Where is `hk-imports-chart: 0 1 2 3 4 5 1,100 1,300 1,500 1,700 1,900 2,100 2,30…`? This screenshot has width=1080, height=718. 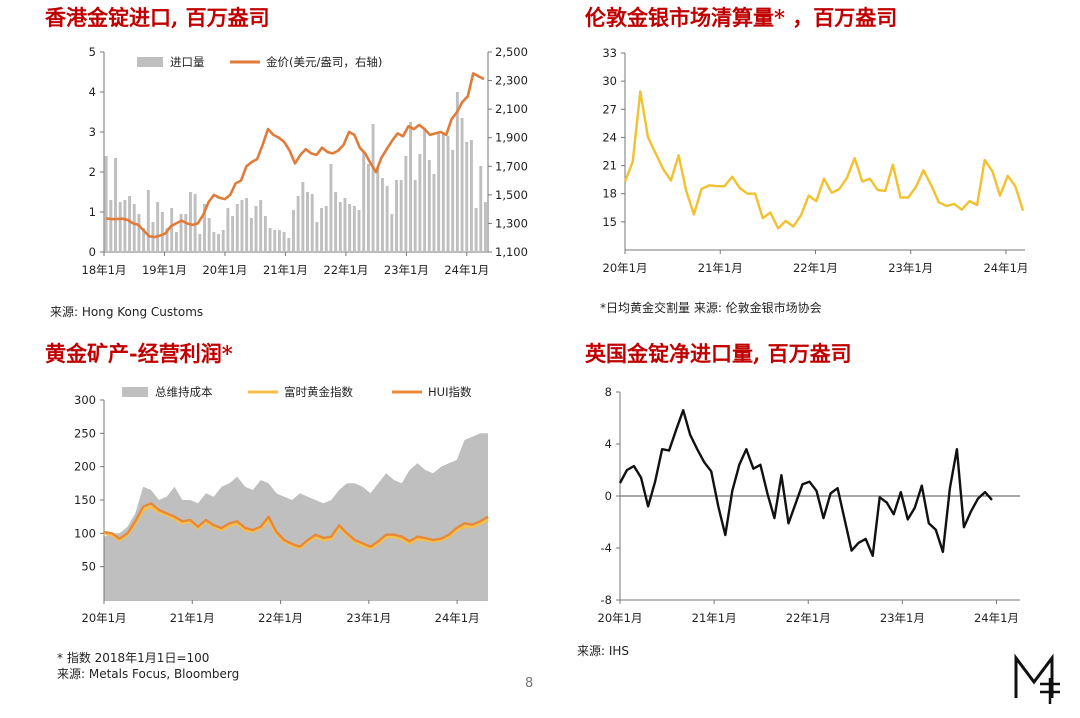
hk-imports-chart: 0 1 2 3 4 5 1,100 1,300 1,500 1,700 1,900 2,100 2,30… is located at coordinates (305, 161).